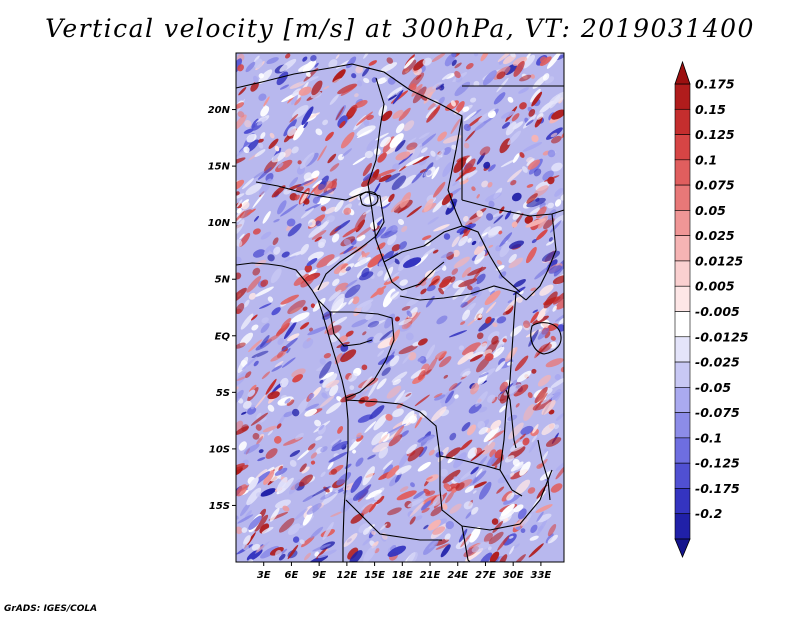 The image size is (800, 618). What do you see at coordinates (219, 167) in the screenshot?
I see `y-tick-label: 15N` at bounding box center [219, 167].